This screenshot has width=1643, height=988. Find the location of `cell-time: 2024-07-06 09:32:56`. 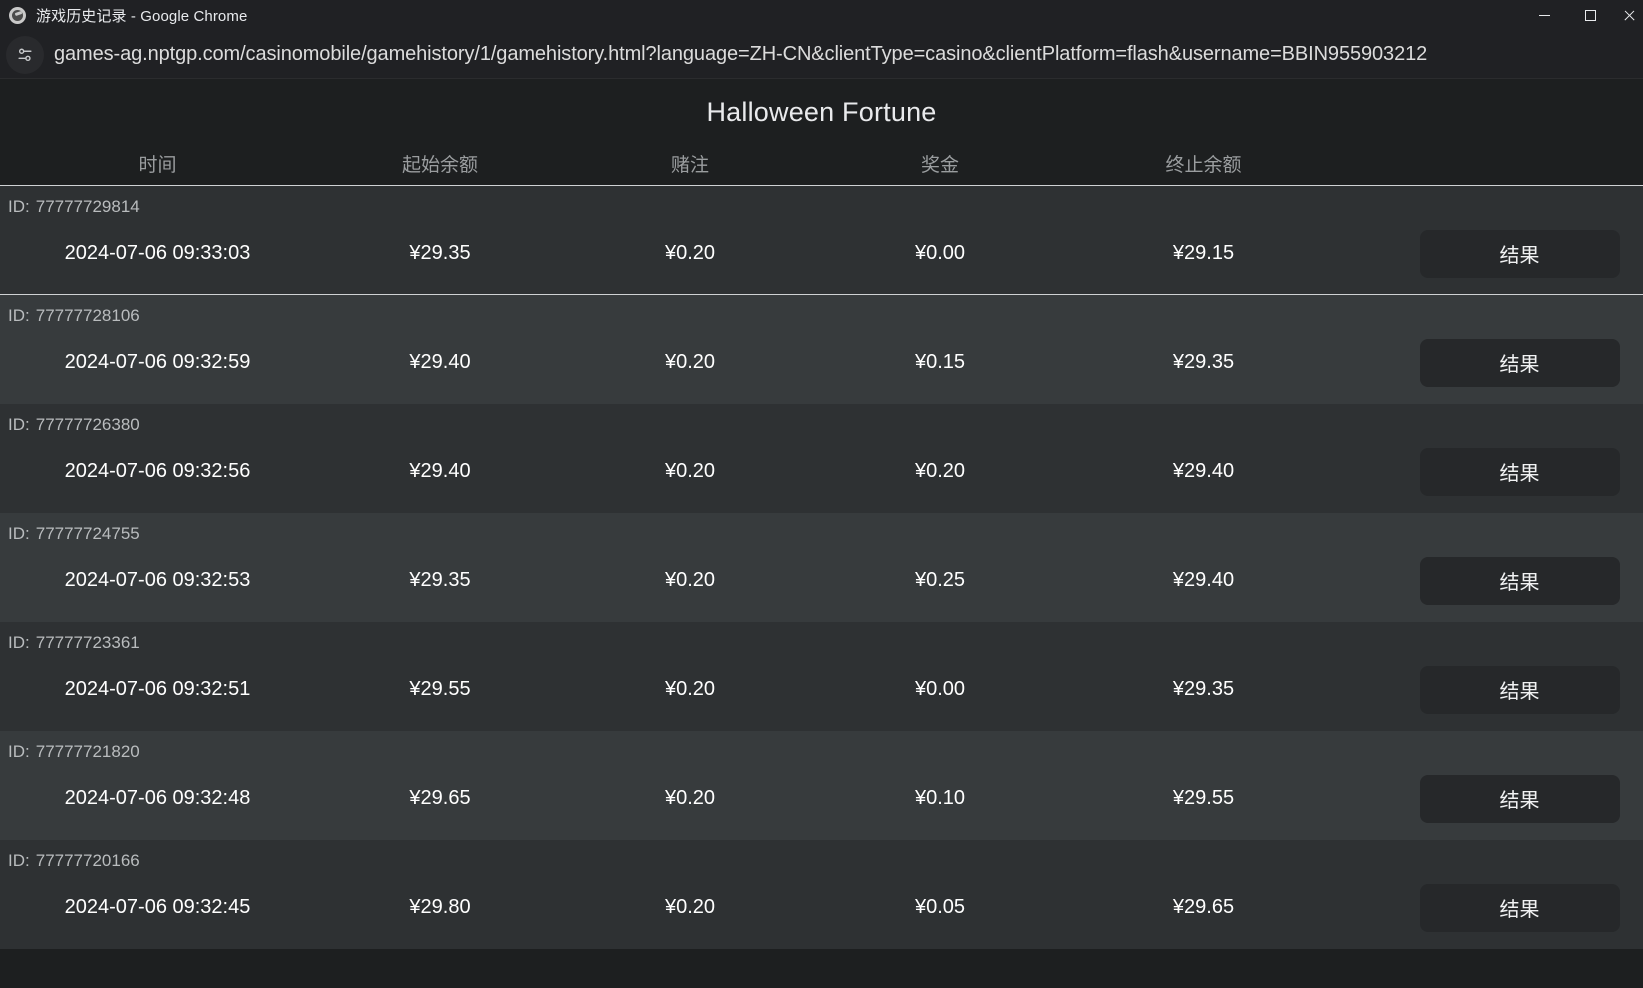

cell-time: 2024-07-06 09:32:56 is located at coordinates (157, 471).